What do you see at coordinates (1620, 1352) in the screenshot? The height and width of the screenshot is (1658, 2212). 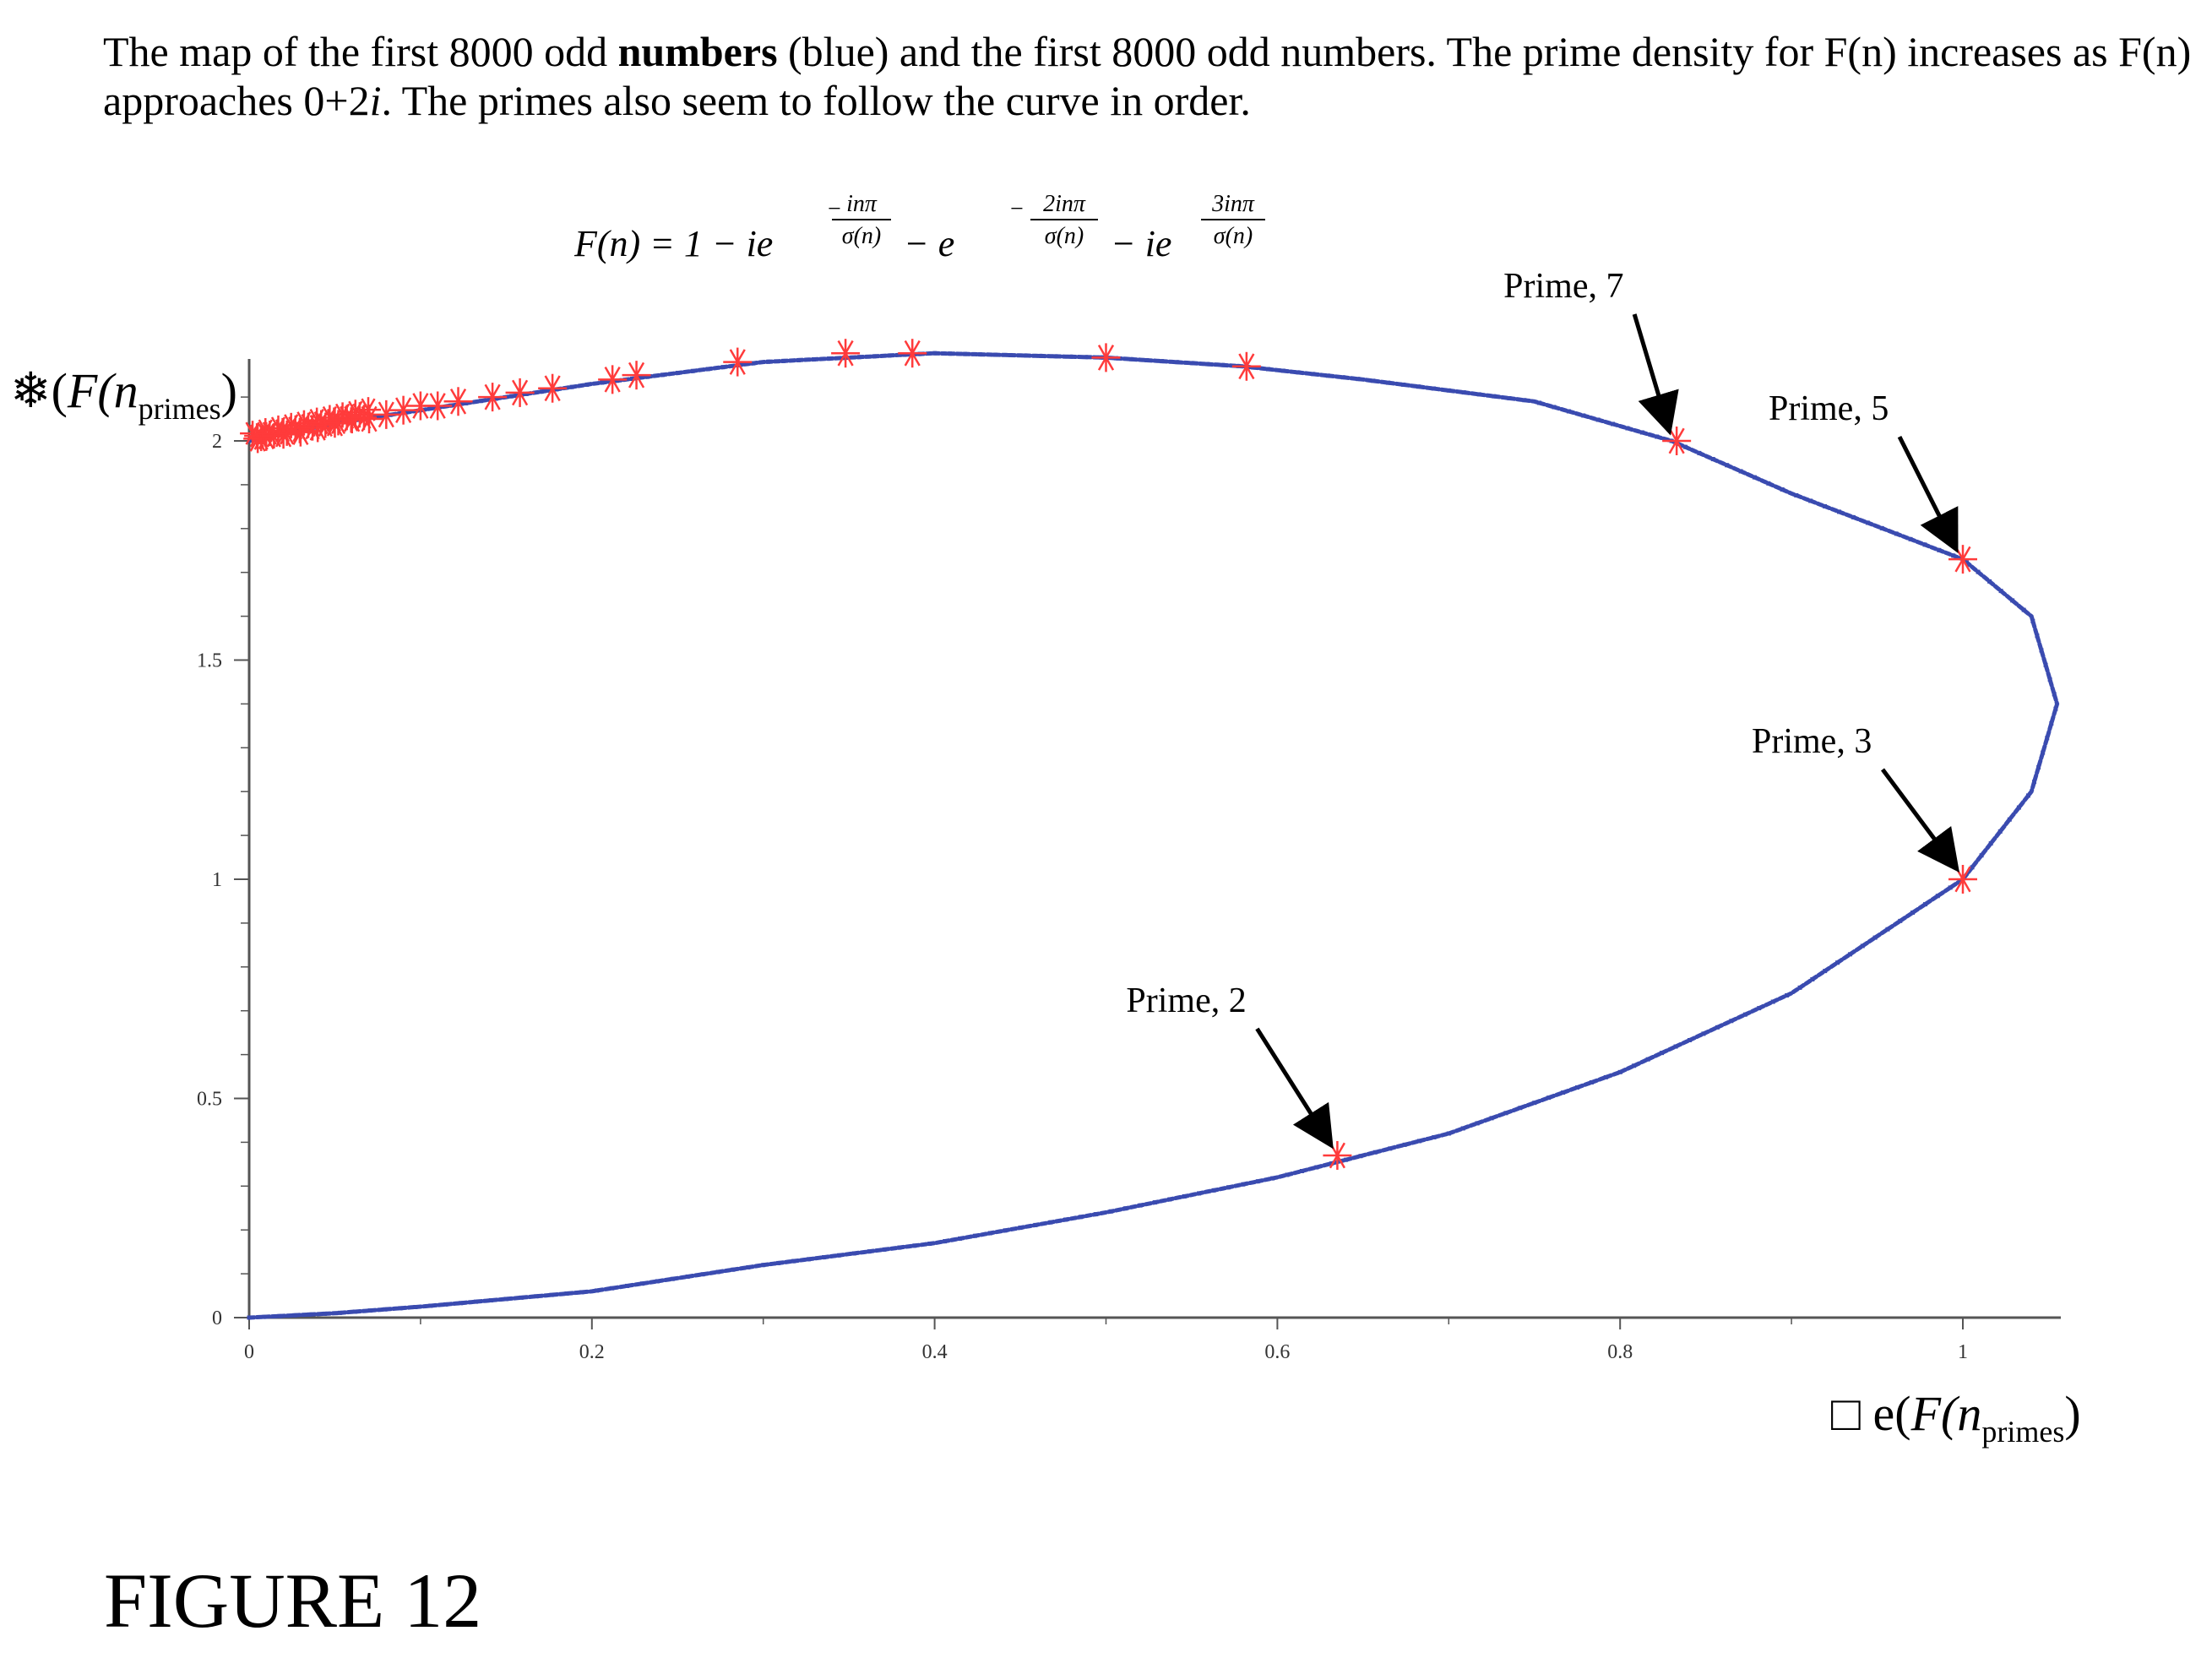 I see `x-tick-label: 0.8` at bounding box center [1620, 1352].